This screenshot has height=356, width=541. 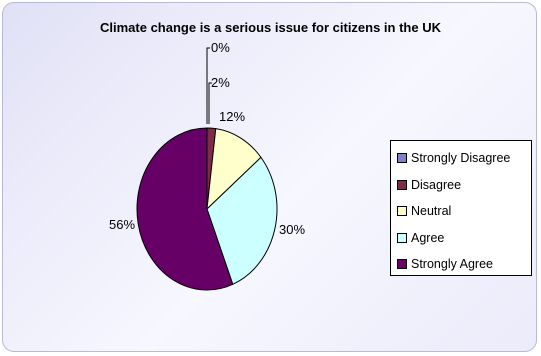 What do you see at coordinates (461, 158) in the screenshot?
I see `legend-label: Strongly Disagree` at bounding box center [461, 158].